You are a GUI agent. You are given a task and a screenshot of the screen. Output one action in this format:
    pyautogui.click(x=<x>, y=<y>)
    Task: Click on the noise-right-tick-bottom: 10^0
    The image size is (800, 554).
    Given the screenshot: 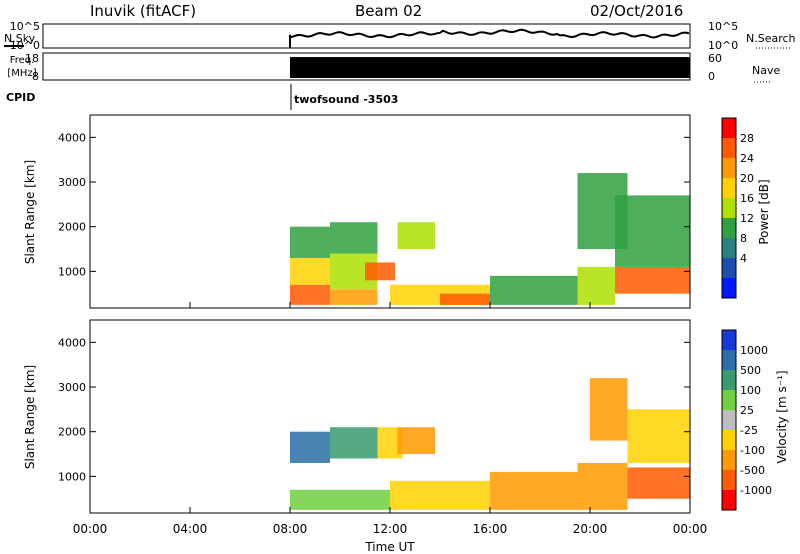 What is the action you would take?
    pyautogui.click(x=723, y=45)
    